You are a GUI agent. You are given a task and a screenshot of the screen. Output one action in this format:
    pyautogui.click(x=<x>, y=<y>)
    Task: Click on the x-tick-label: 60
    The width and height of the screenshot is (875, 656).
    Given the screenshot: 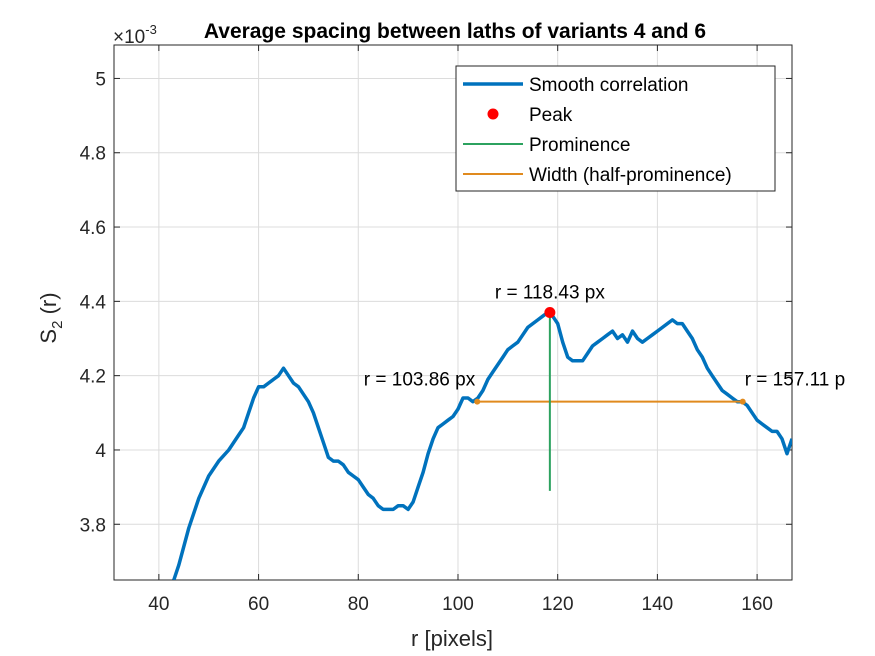 What is the action you would take?
    pyautogui.click(x=258, y=604)
    